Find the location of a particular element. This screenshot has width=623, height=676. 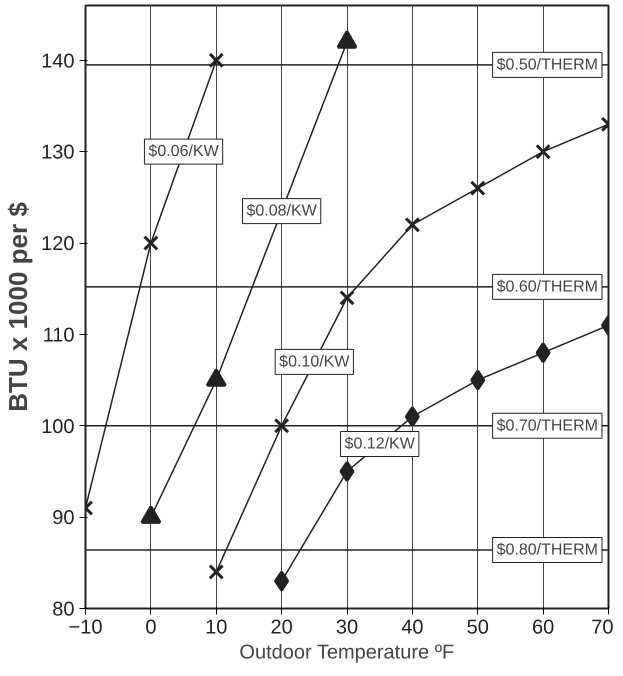

x-tick-label: 40 is located at coordinates (412, 627).